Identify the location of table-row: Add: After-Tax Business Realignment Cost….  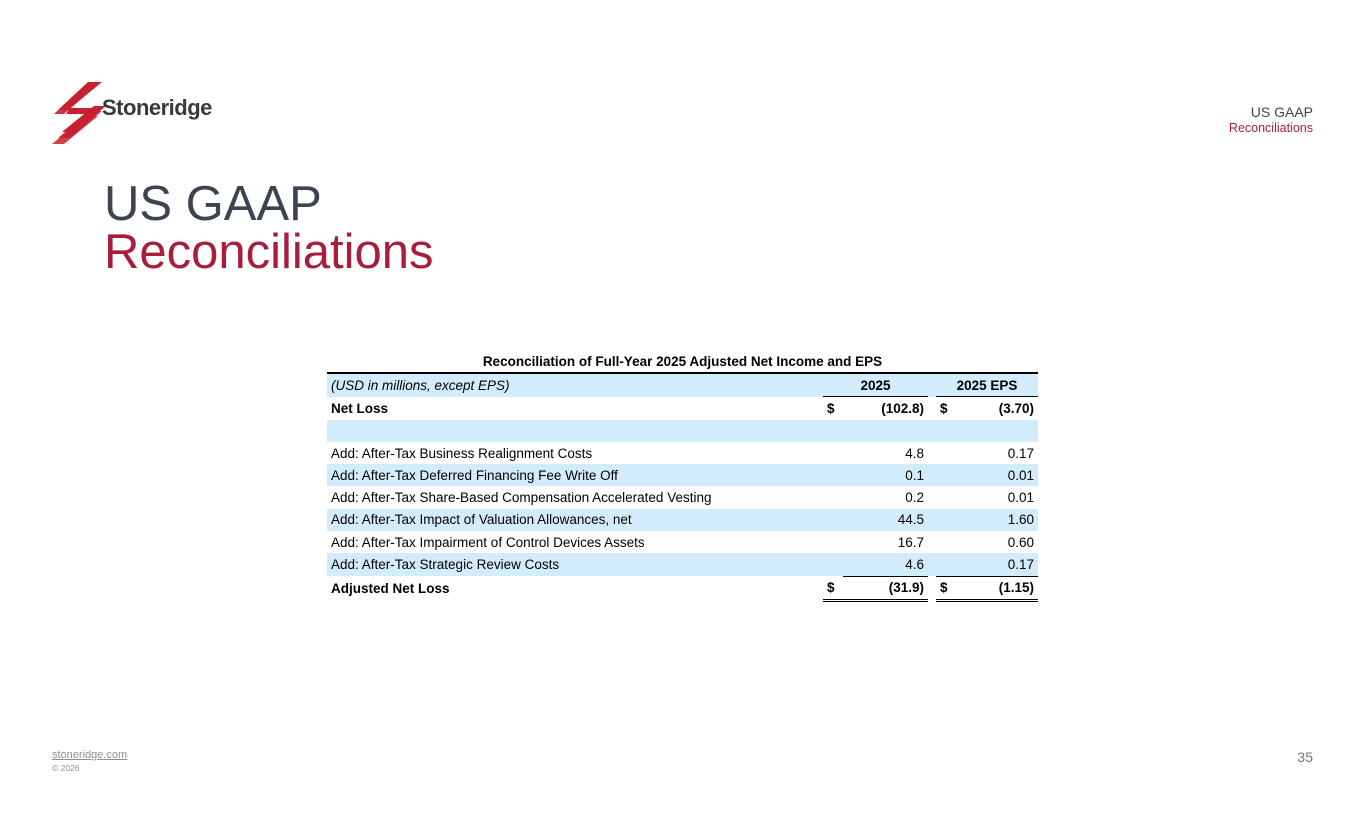
(682, 453).